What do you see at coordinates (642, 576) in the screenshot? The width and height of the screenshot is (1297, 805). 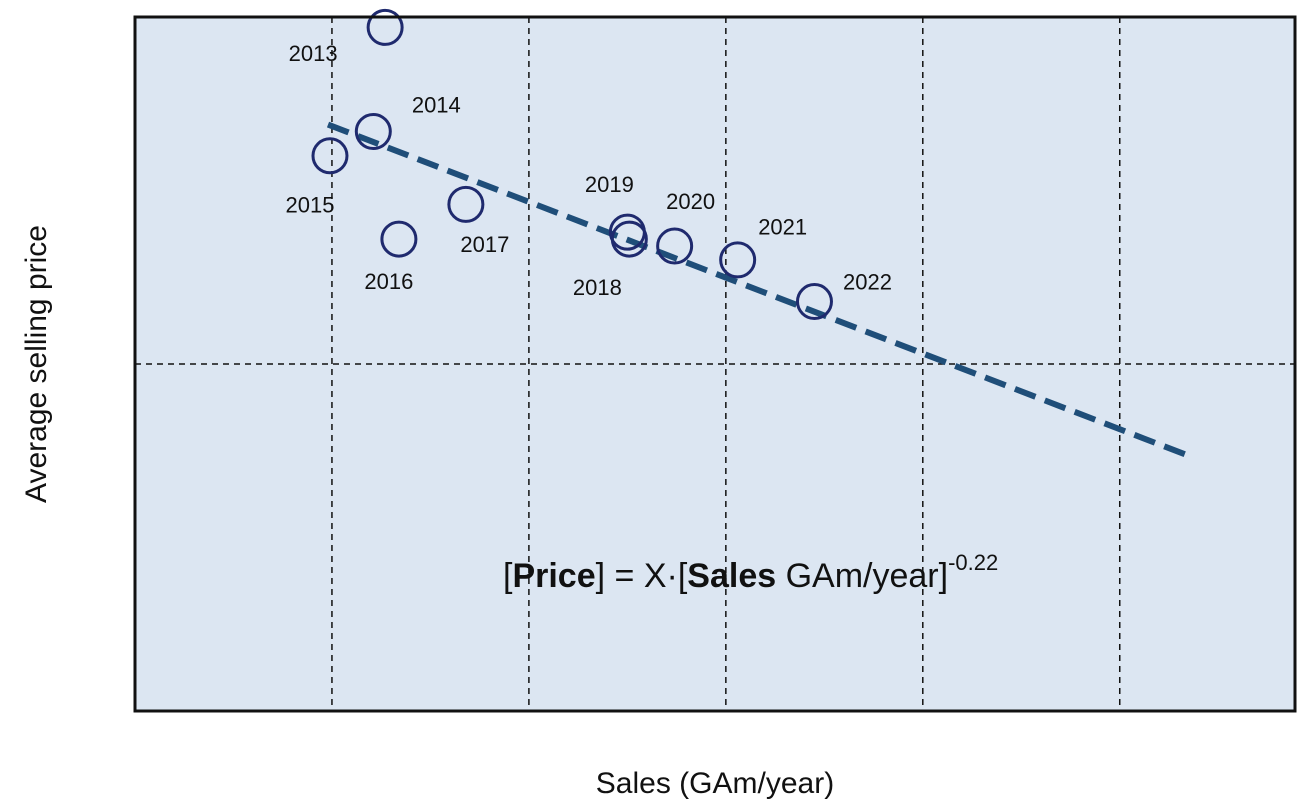 I see `eq-part: ] = X·[` at bounding box center [642, 576].